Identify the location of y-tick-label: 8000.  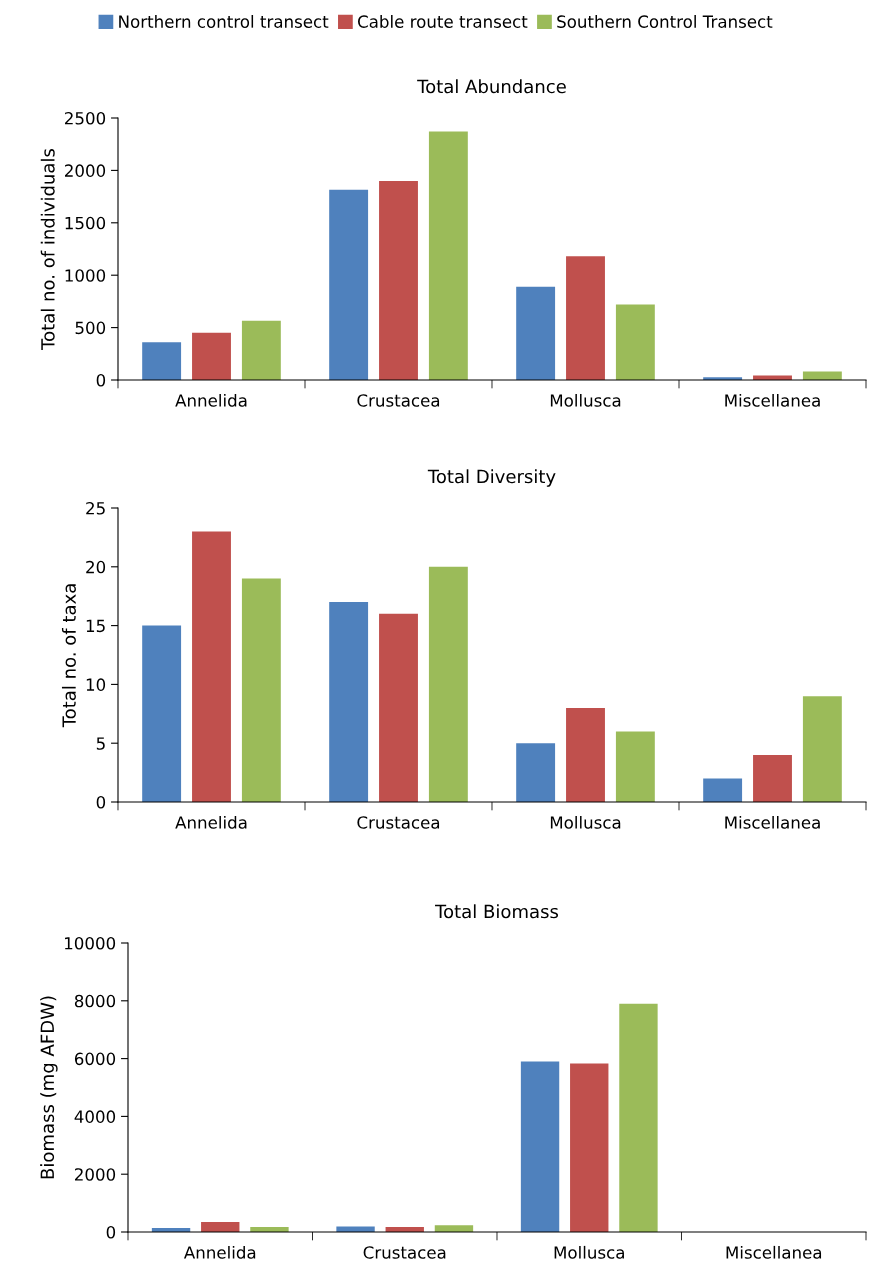
(95, 1001).